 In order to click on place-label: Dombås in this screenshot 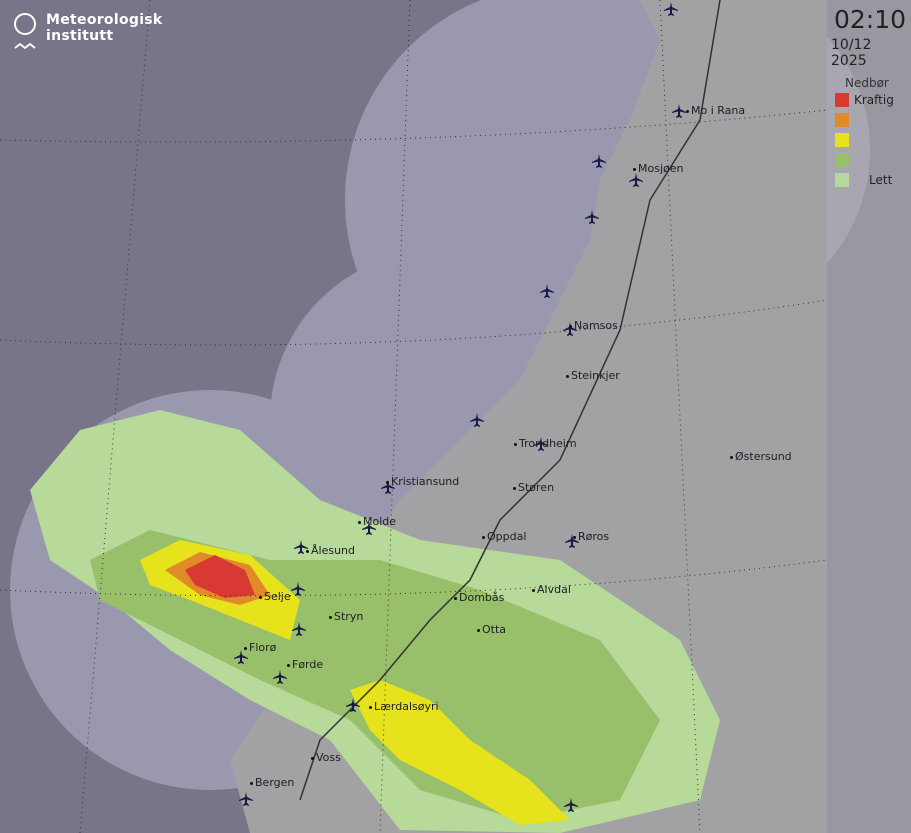, I will do `click(479, 597)`.